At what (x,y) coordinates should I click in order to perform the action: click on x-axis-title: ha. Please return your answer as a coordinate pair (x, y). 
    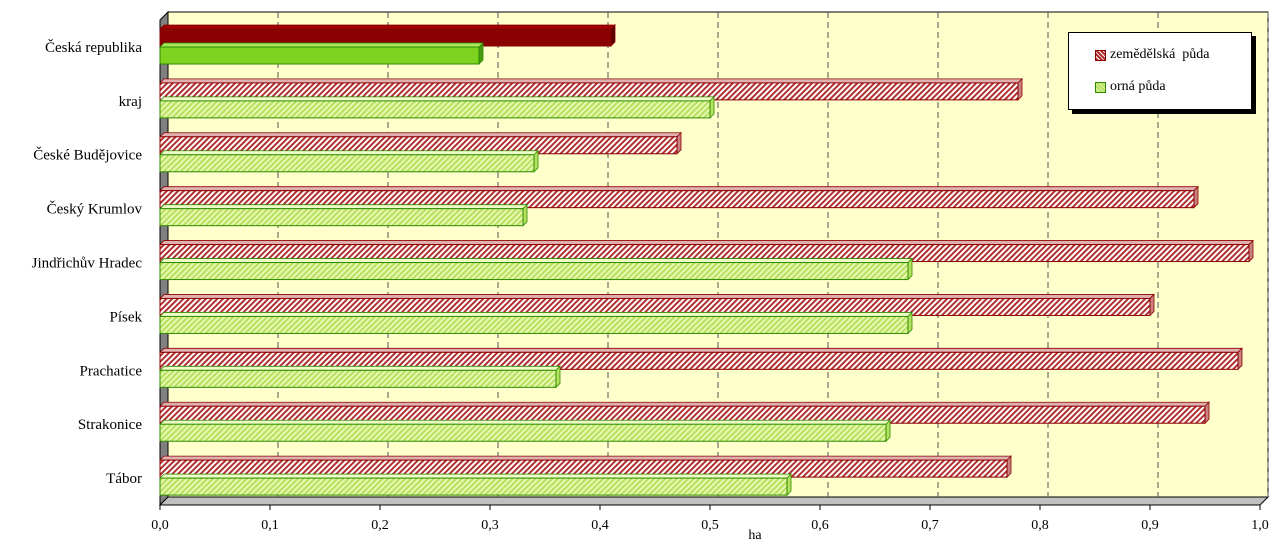
    Looking at the image, I should click on (755, 534).